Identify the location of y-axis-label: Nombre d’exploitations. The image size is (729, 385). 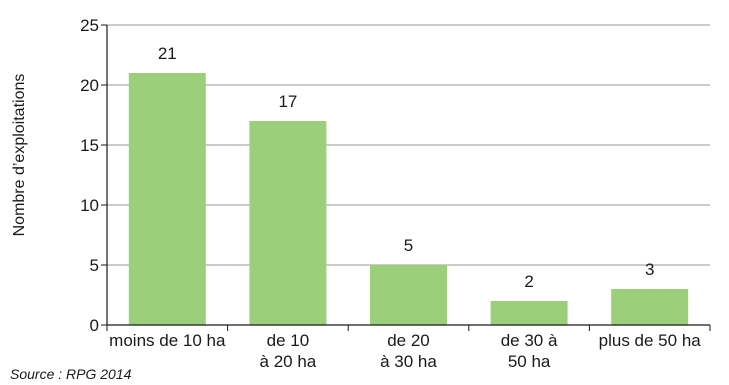
(19, 155).